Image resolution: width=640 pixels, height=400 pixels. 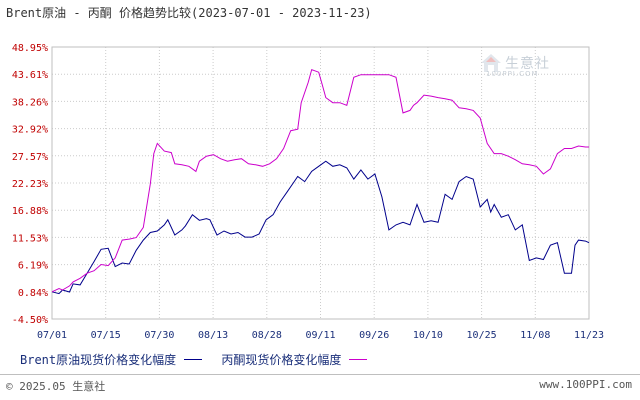 What do you see at coordinates (33, 293) in the screenshot?
I see `y-tick-label: 0.84%` at bounding box center [33, 293].